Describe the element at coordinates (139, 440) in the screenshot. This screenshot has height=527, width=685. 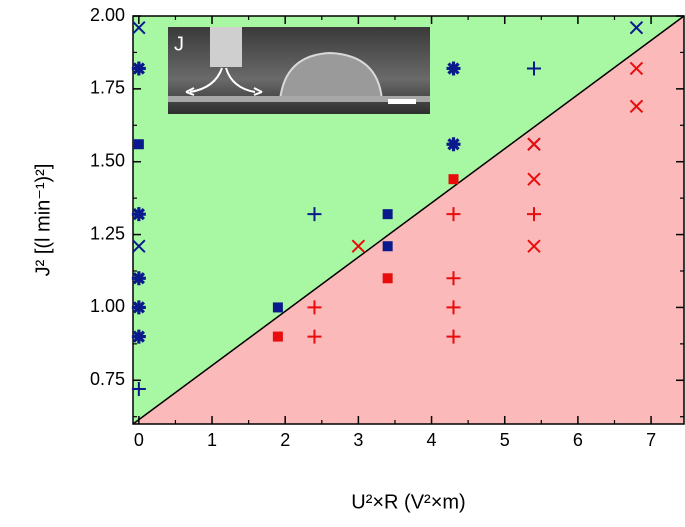
I see `x-tick-label: 0` at that location.